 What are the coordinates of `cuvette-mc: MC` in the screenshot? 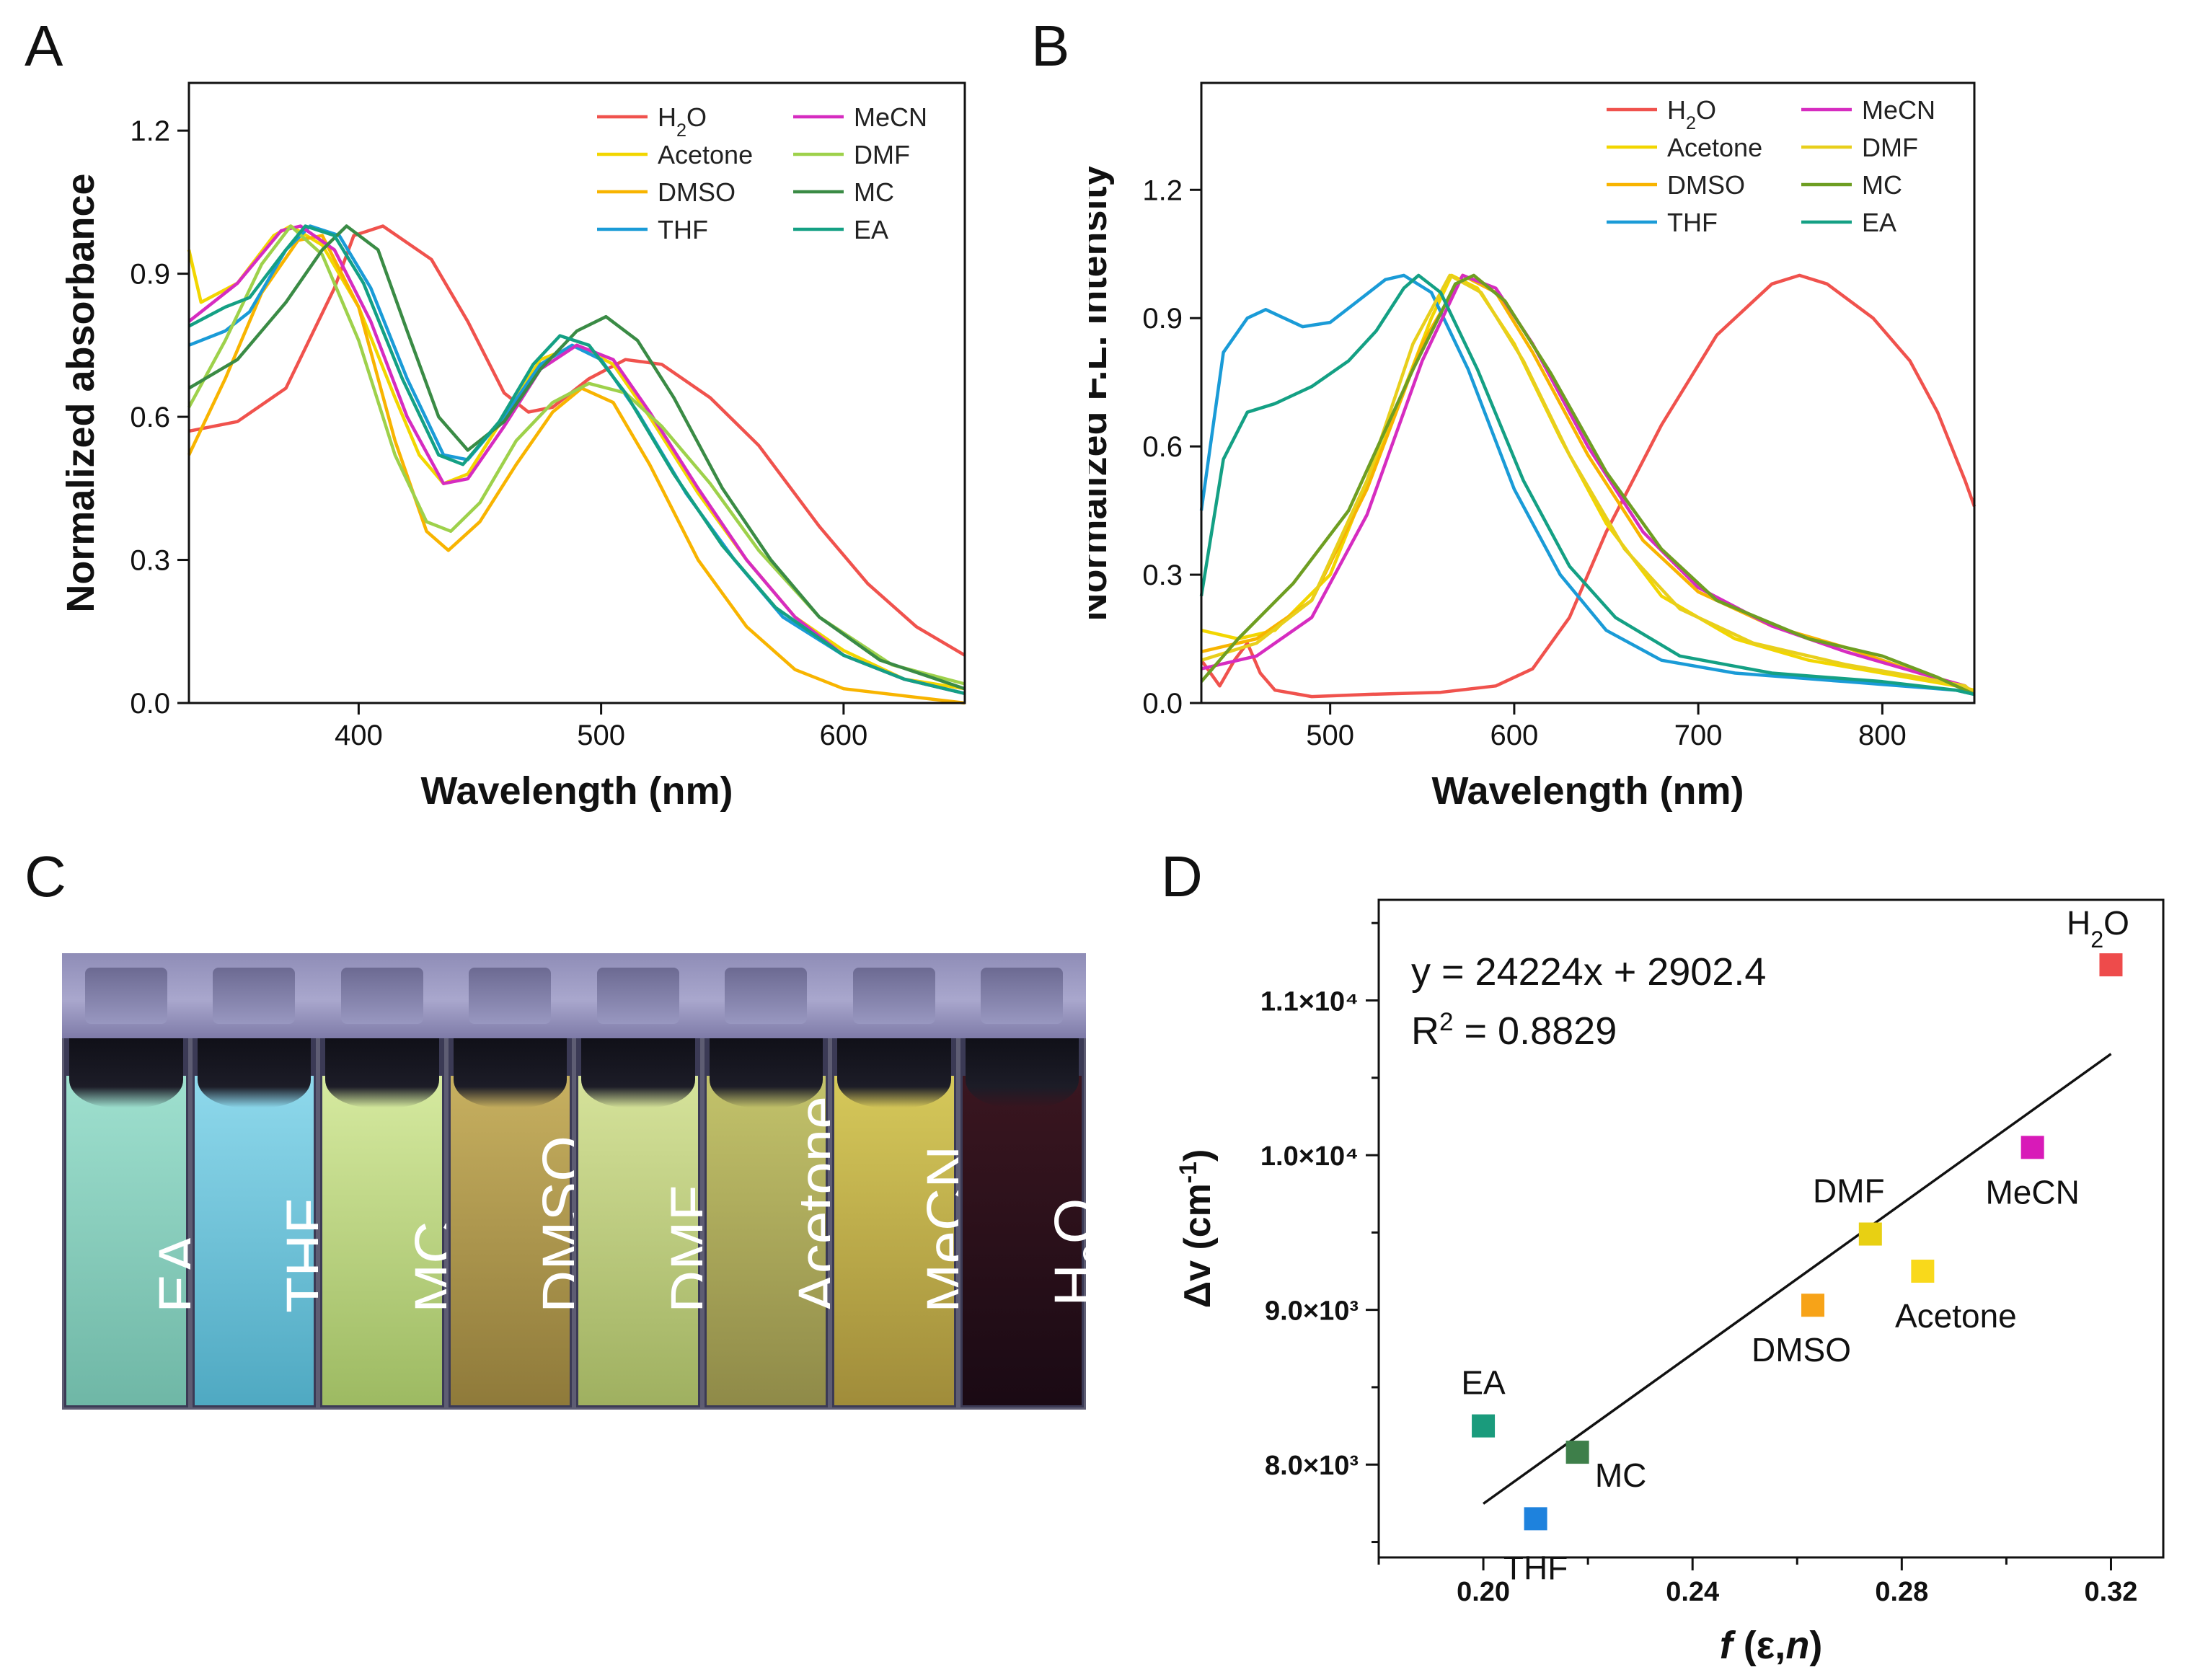 It's located at (382, 1181).